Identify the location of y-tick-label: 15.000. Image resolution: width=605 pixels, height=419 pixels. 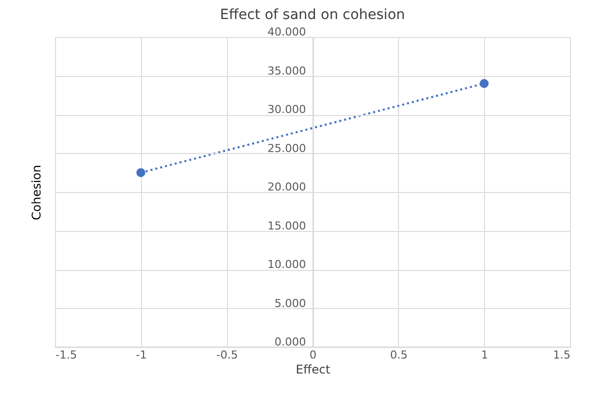
(287, 225).